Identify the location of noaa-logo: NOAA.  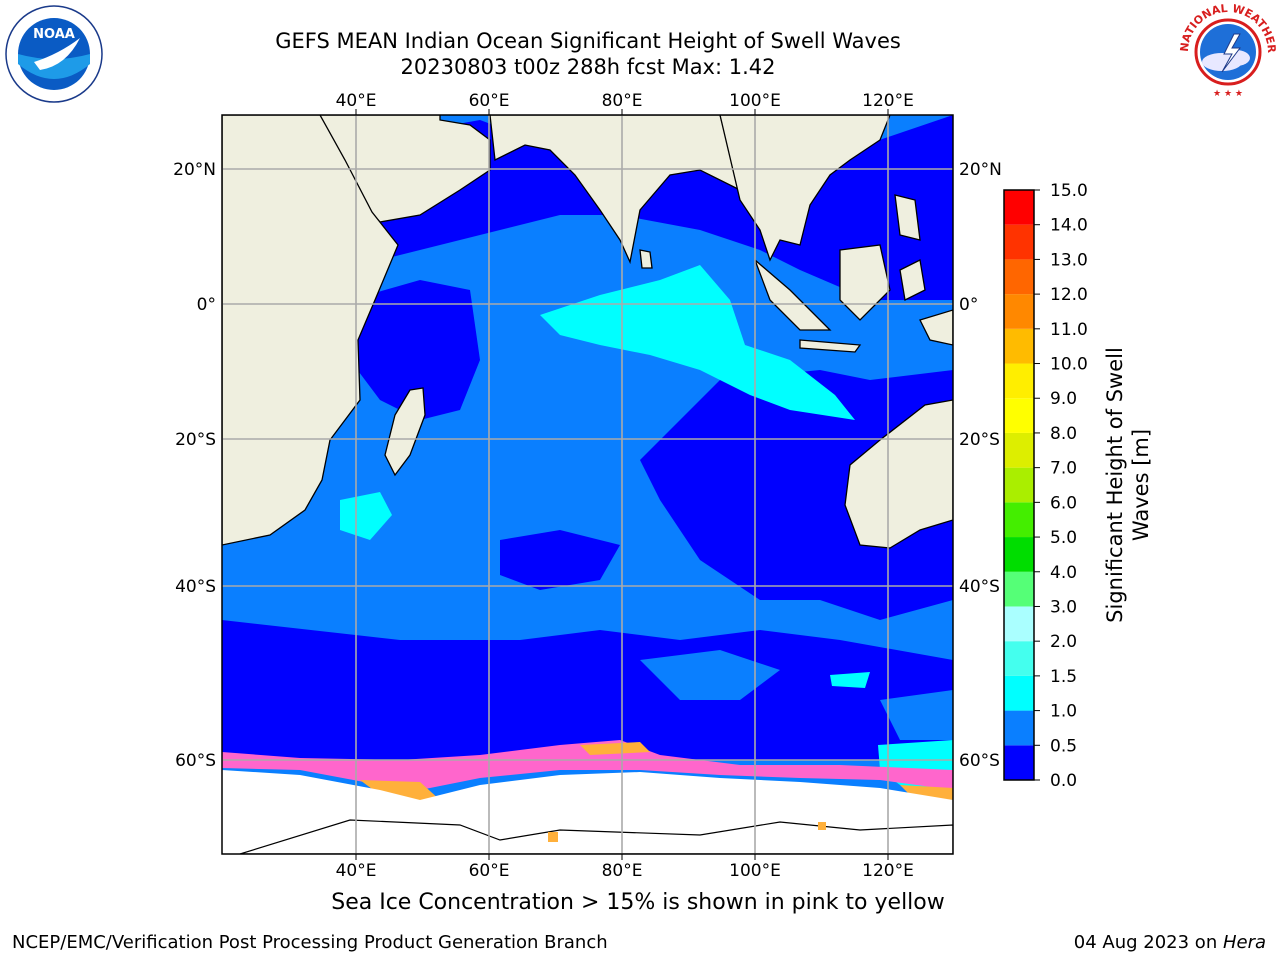
(54, 54).